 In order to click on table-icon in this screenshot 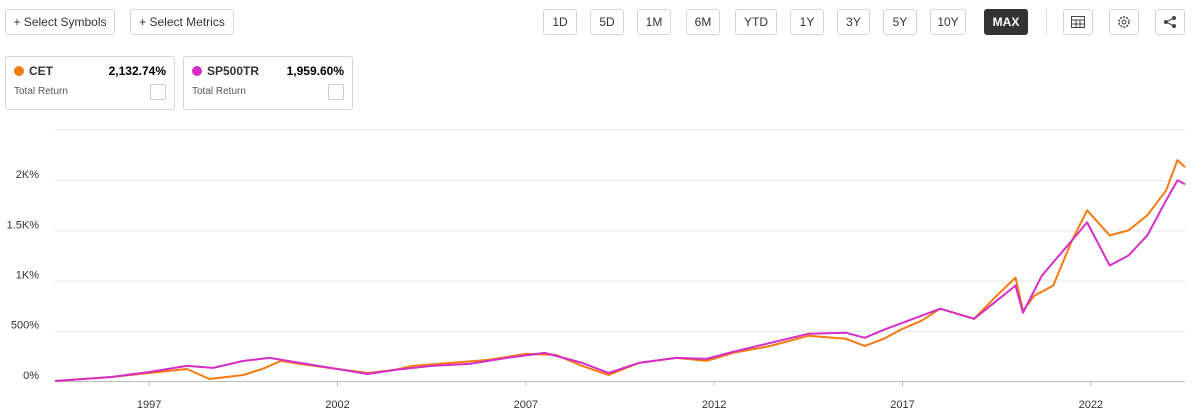, I will do `click(1078, 22)`.